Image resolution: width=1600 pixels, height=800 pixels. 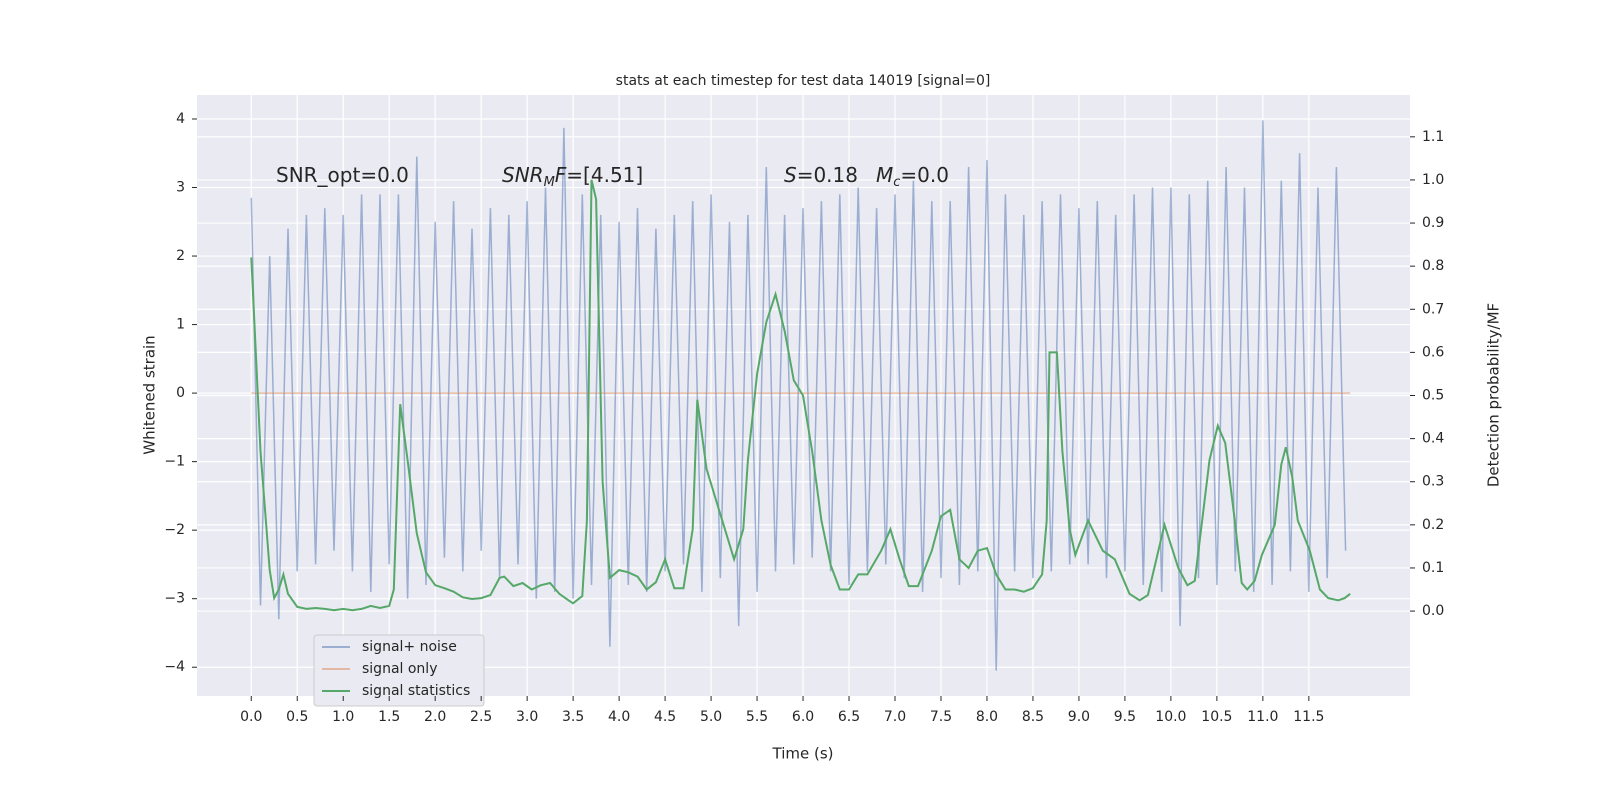 I want to click on x-tick-label: 0.5, so click(x=297, y=717).